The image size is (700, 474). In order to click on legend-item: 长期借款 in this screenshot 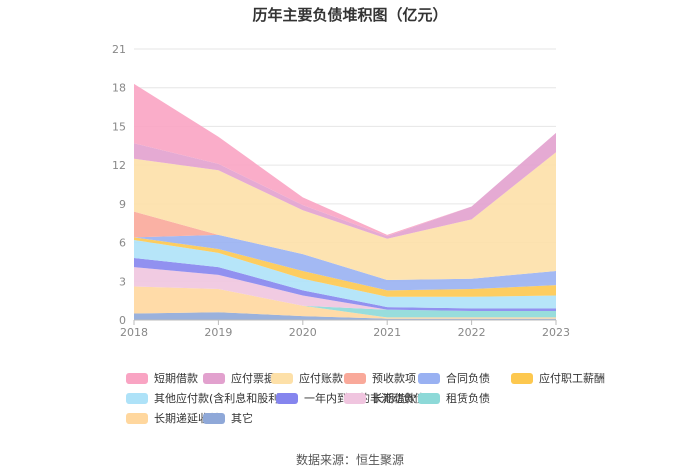, I will do `click(380, 398)`.